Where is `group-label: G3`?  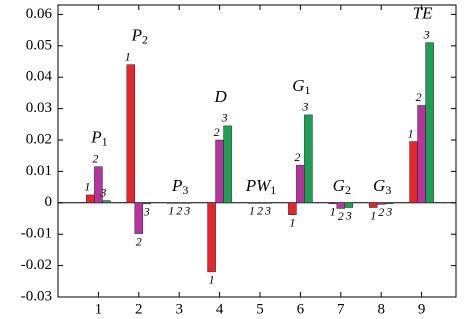
group-label: G3 is located at coordinates (382, 186).